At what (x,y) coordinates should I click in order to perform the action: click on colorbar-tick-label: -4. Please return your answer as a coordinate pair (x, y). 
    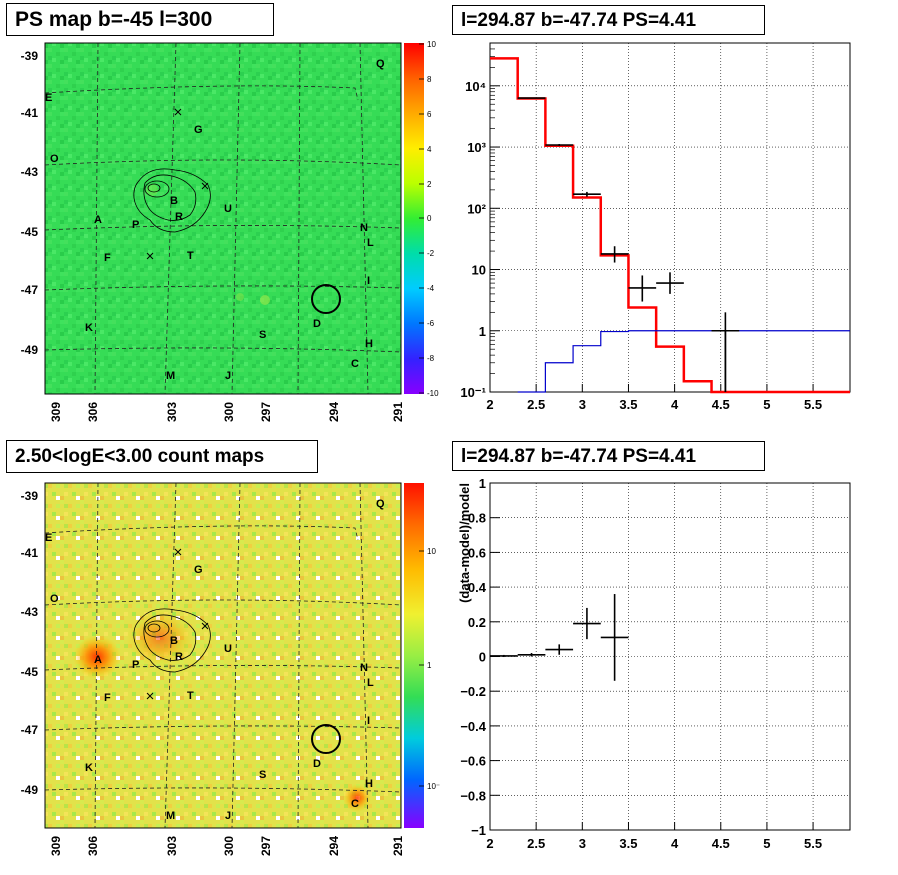
    Looking at the image, I should click on (431, 288).